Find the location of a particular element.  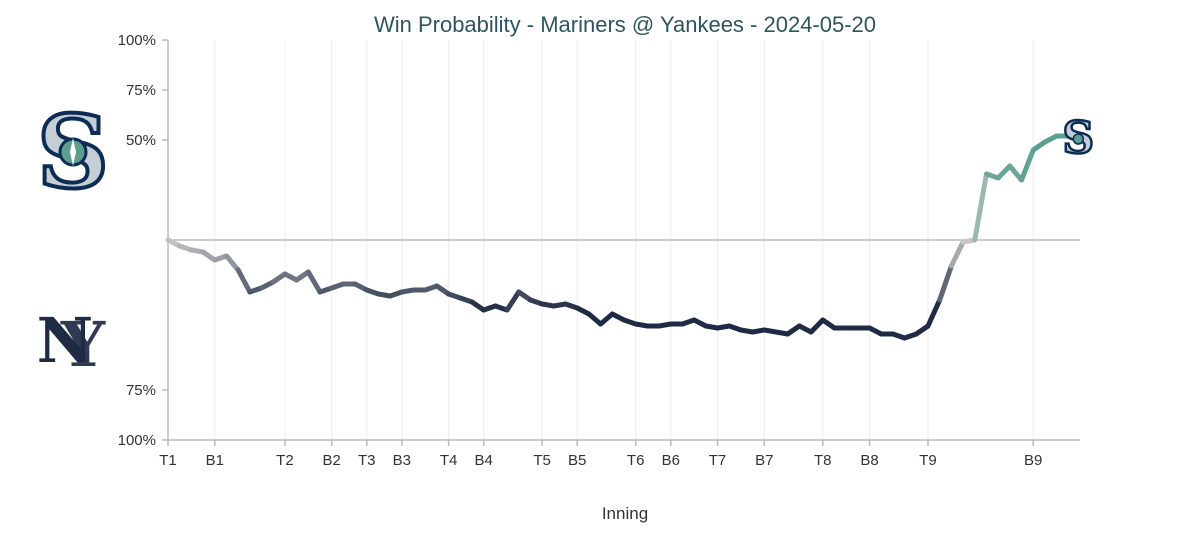

x-tick-label-T3: T3 is located at coordinates (367, 460).